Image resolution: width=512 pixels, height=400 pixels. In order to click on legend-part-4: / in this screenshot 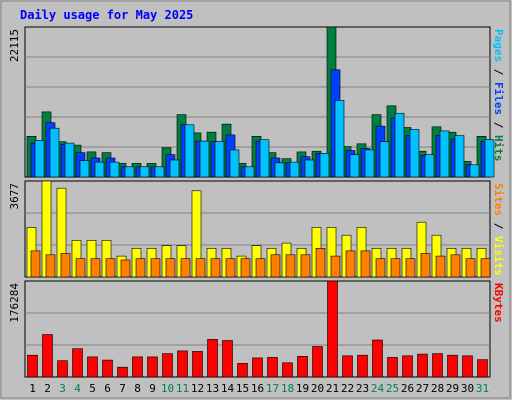, I will do `click(498, 125)`.